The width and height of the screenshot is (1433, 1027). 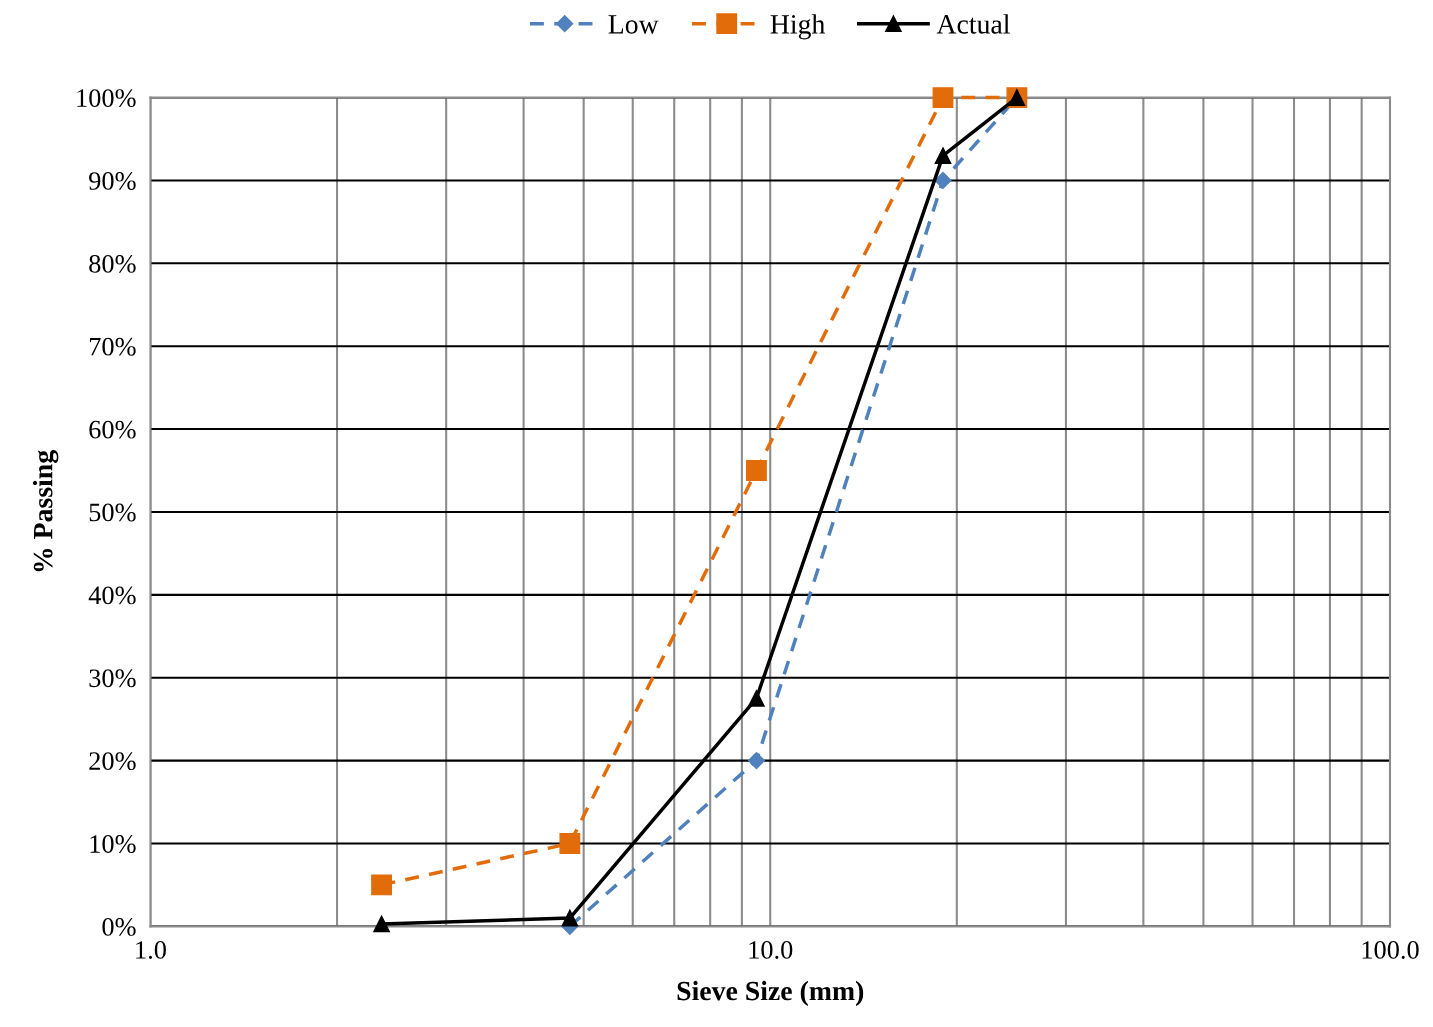 What do you see at coordinates (1390, 950) in the screenshot?
I see `x-tick-label: 100.0` at bounding box center [1390, 950].